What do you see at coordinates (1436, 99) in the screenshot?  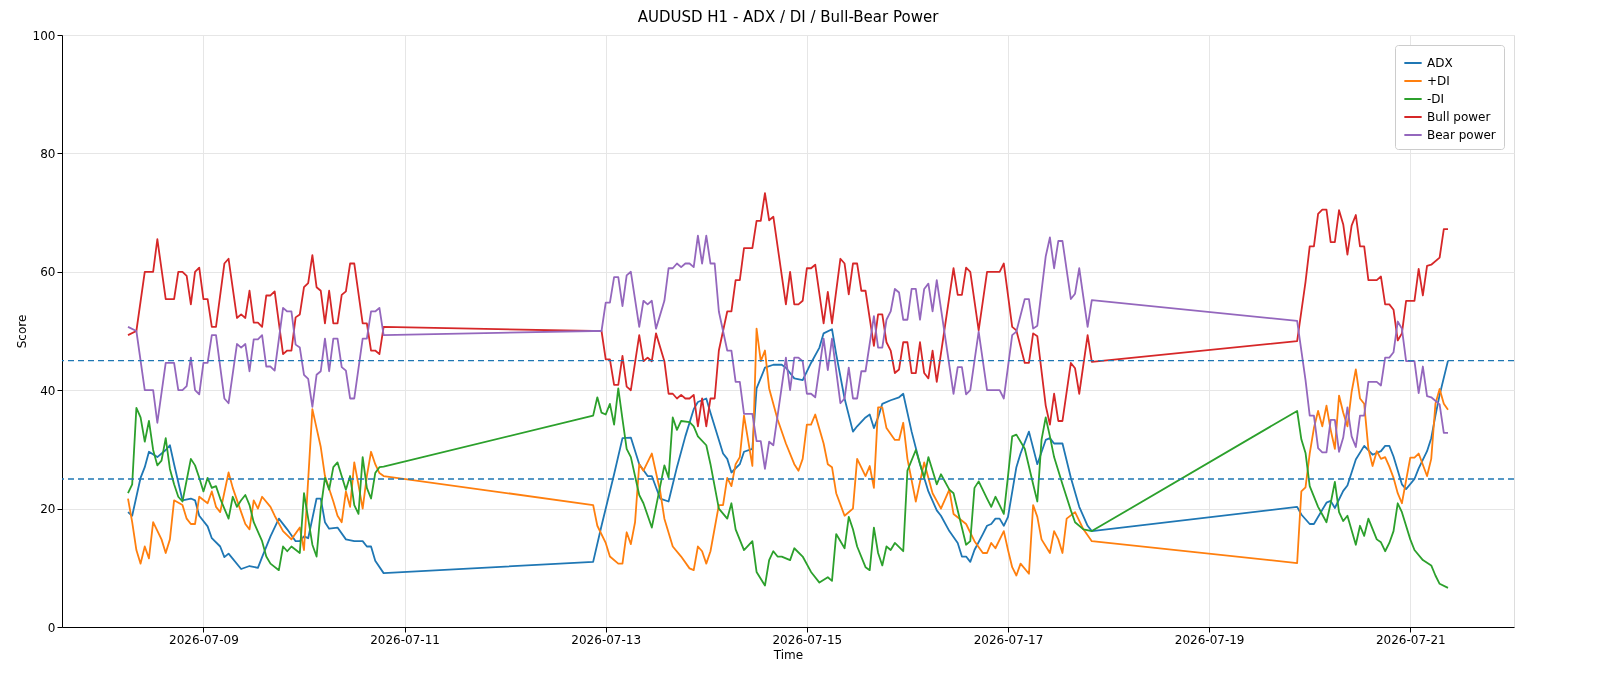 I see `legend-label: -DI` at bounding box center [1436, 99].